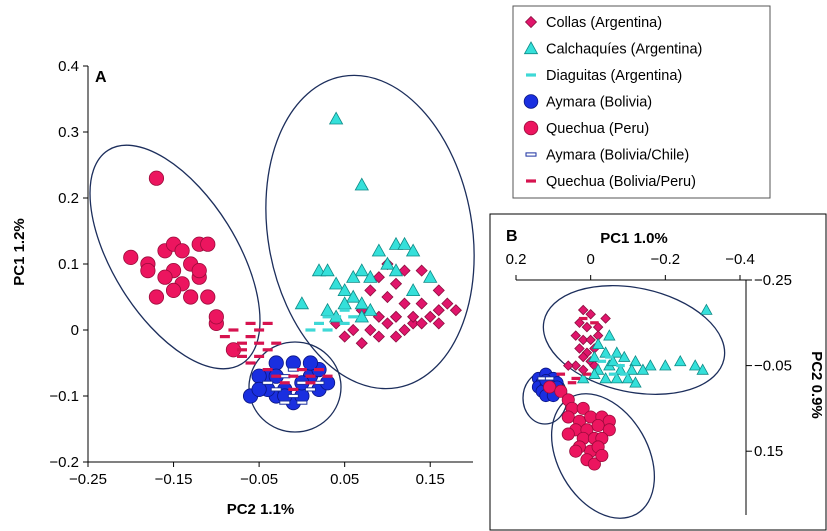 The image size is (827, 531). I want to click on y-axis-label: PC1 1.2%, so click(19, 252).